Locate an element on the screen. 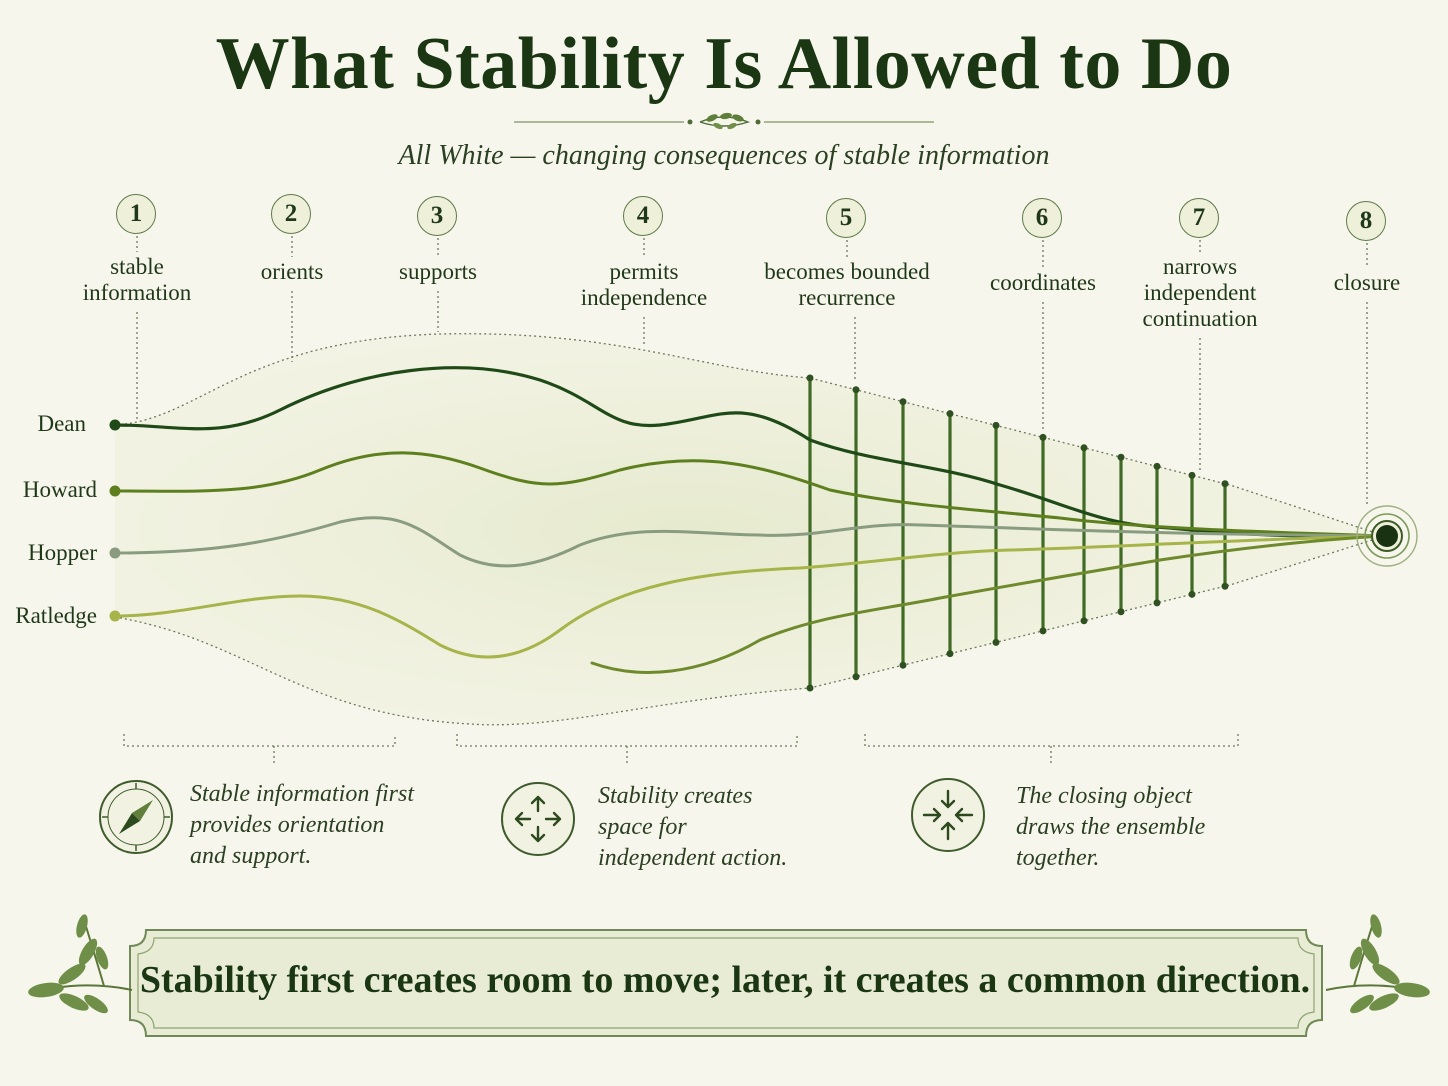 This screenshot has width=1448, height=1086. actor-label-hopper: Hopper is located at coordinates (62, 552).